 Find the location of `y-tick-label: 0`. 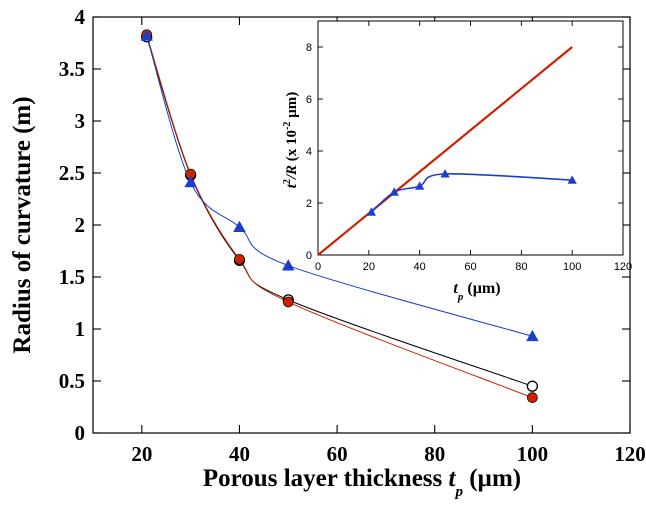

y-tick-label: 0 is located at coordinates (80, 433).